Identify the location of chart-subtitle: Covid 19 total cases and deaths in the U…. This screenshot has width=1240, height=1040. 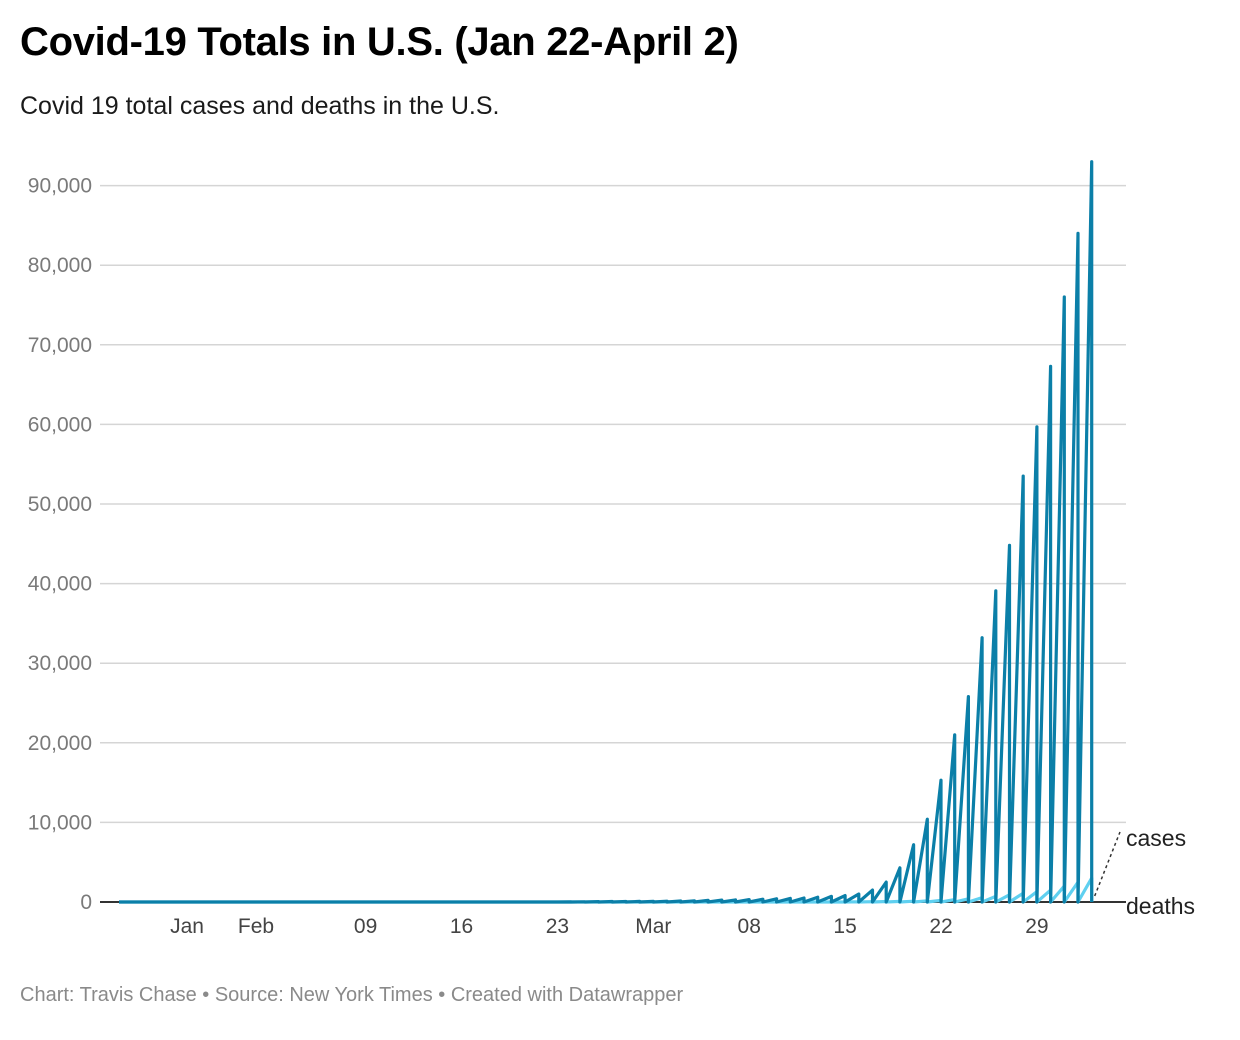
(260, 106).